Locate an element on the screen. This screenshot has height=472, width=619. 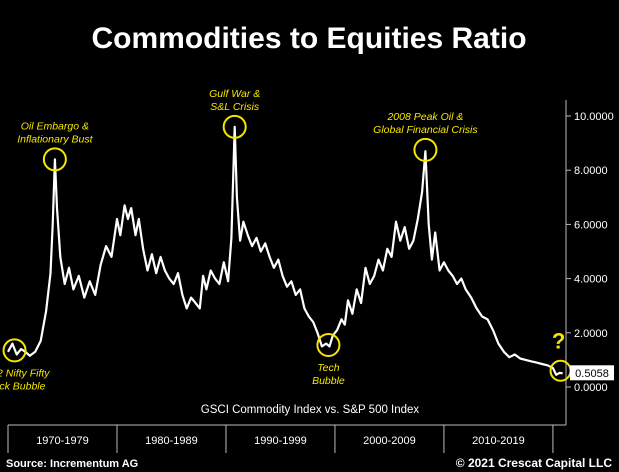
y-axis: 0.0000 2.0000 4.0000 6.0000 8.0000 10.0000 is located at coordinates (590, 252).